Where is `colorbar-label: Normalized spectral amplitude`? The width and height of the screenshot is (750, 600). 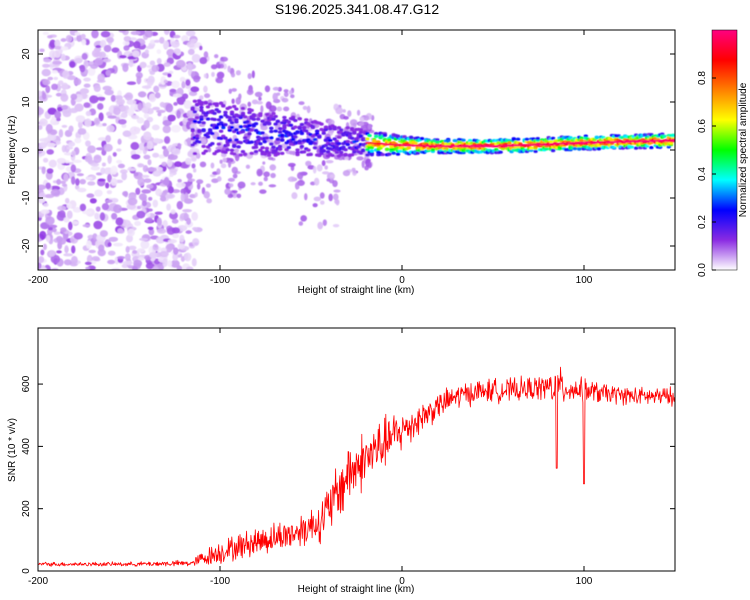
colorbar-label: Normalized spectral amplitude is located at coordinates (743, 149).